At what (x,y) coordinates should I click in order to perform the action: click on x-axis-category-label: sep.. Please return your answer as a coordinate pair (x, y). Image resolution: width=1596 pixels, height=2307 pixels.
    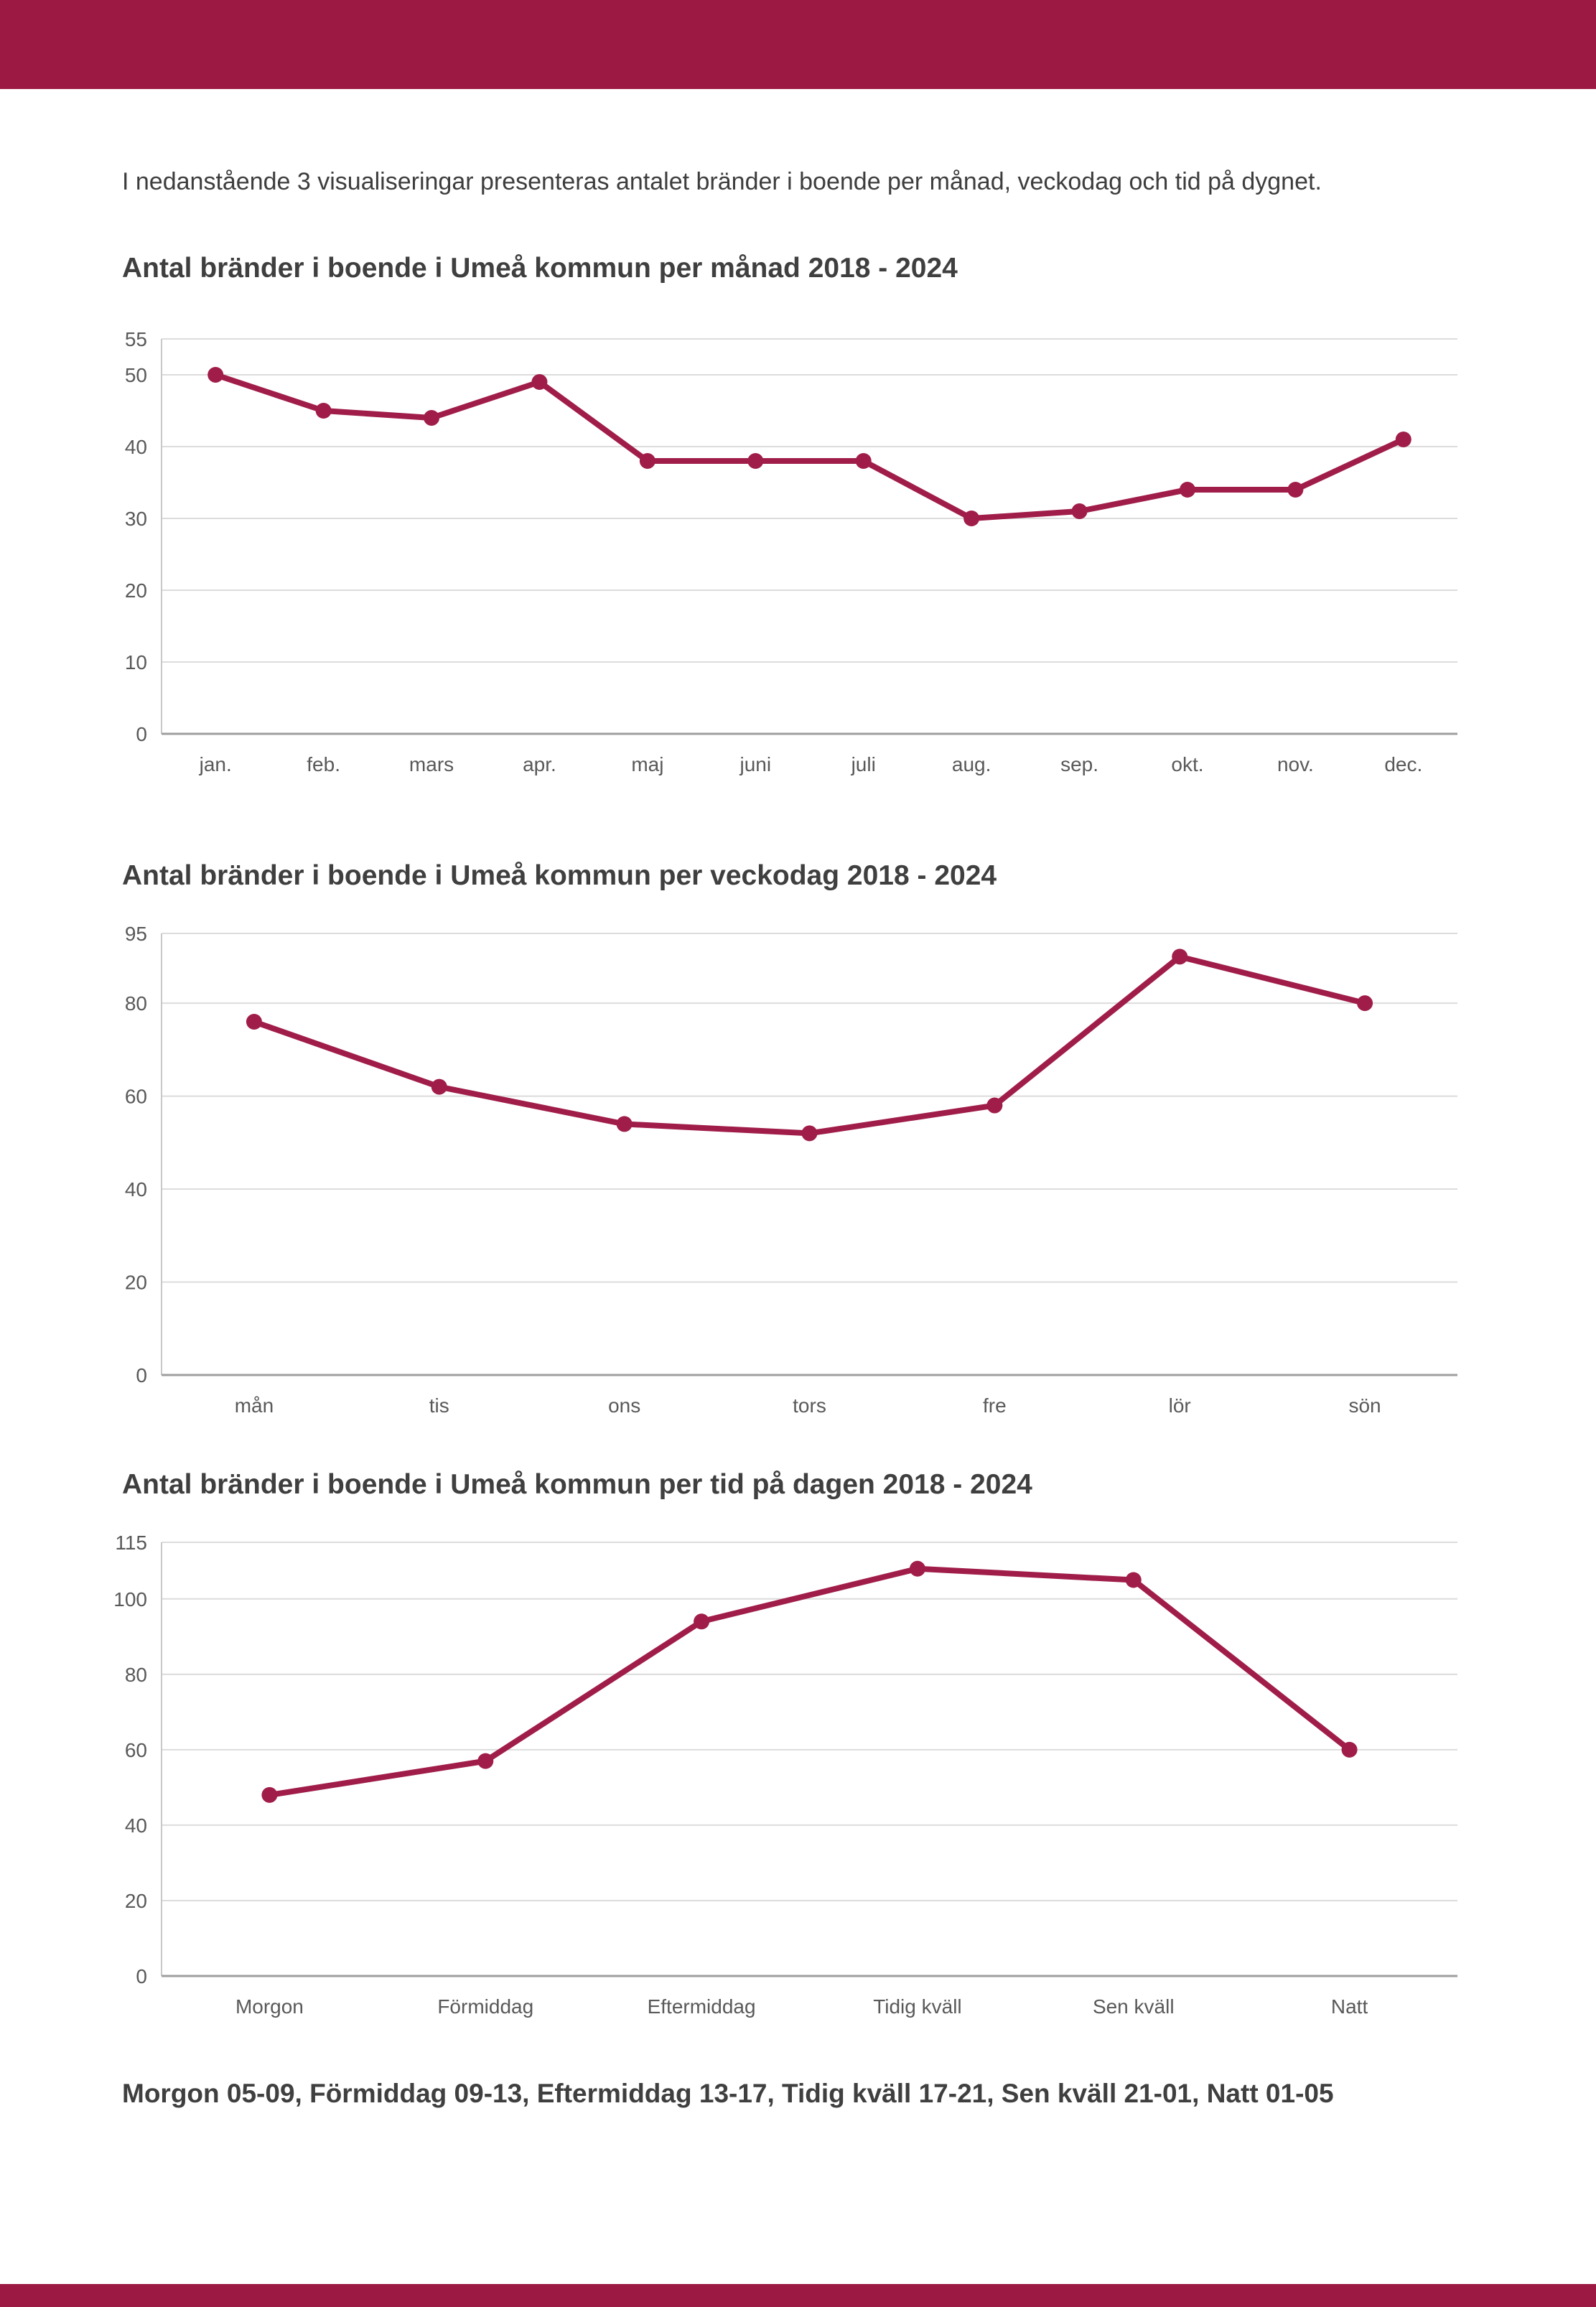
    Looking at the image, I should click on (1079, 764).